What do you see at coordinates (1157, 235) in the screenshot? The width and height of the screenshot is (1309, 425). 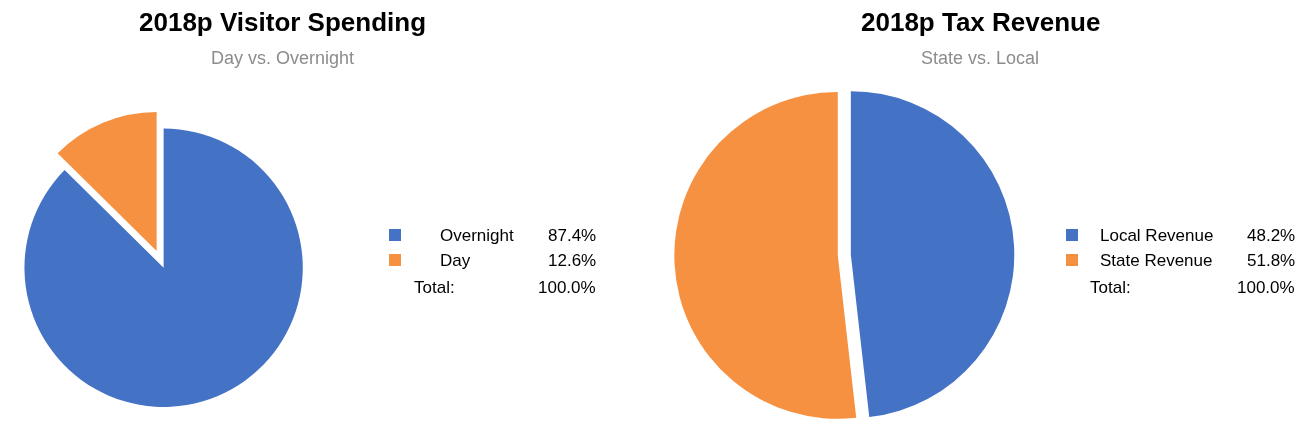 I see `legend-label: Local Revenue` at bounding box center [1157, 235].